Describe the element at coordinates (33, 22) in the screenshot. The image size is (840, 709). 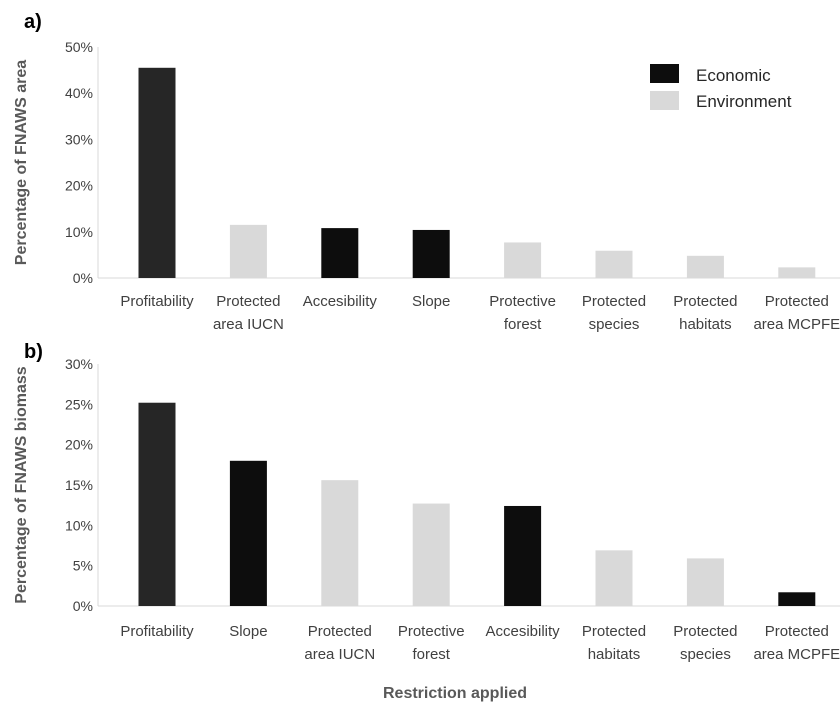
I see `panel-label: a)` at that location.